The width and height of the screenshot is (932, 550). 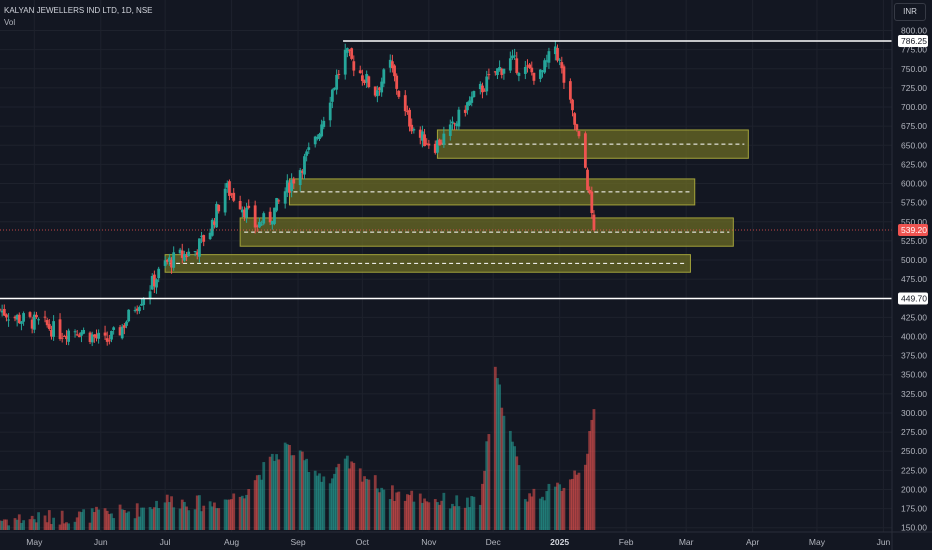 I want to click on price-axis, so click(x=912, y=275).